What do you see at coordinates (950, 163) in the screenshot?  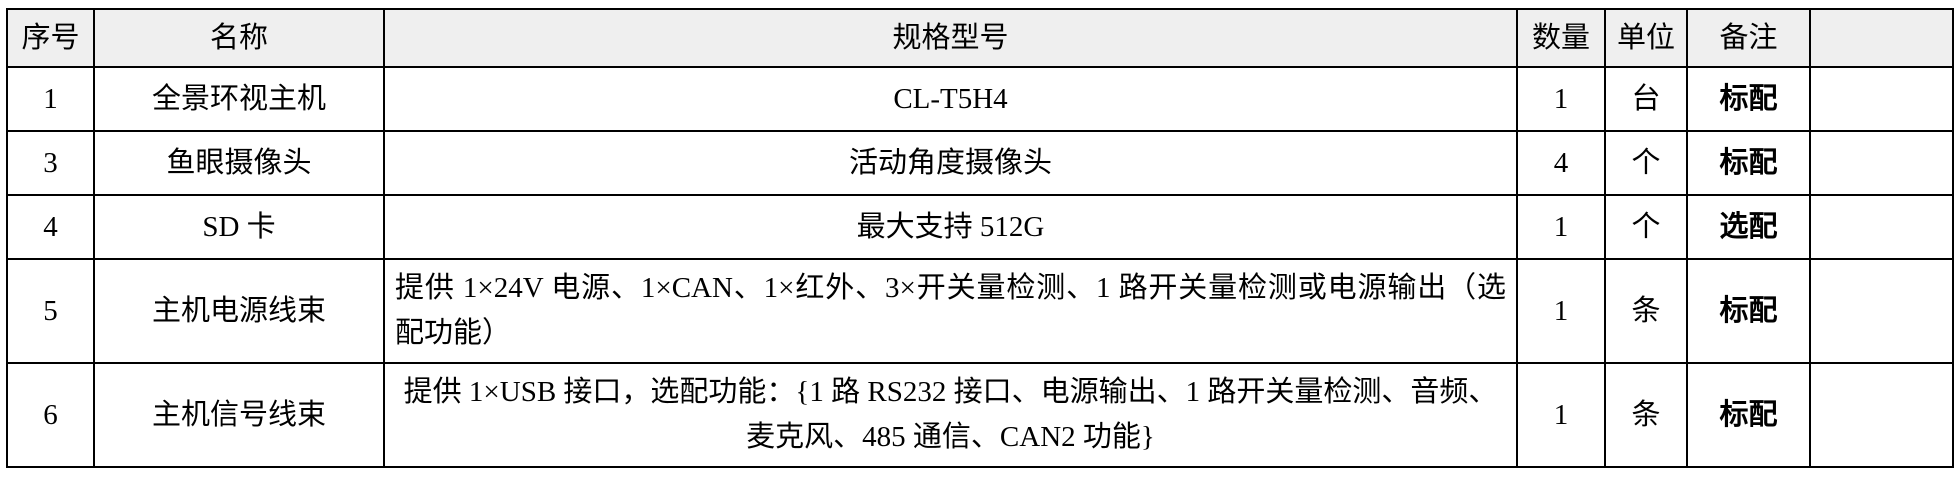 I see `cell-spec: 活动角度摄像头` at bounding box center [950, 163].